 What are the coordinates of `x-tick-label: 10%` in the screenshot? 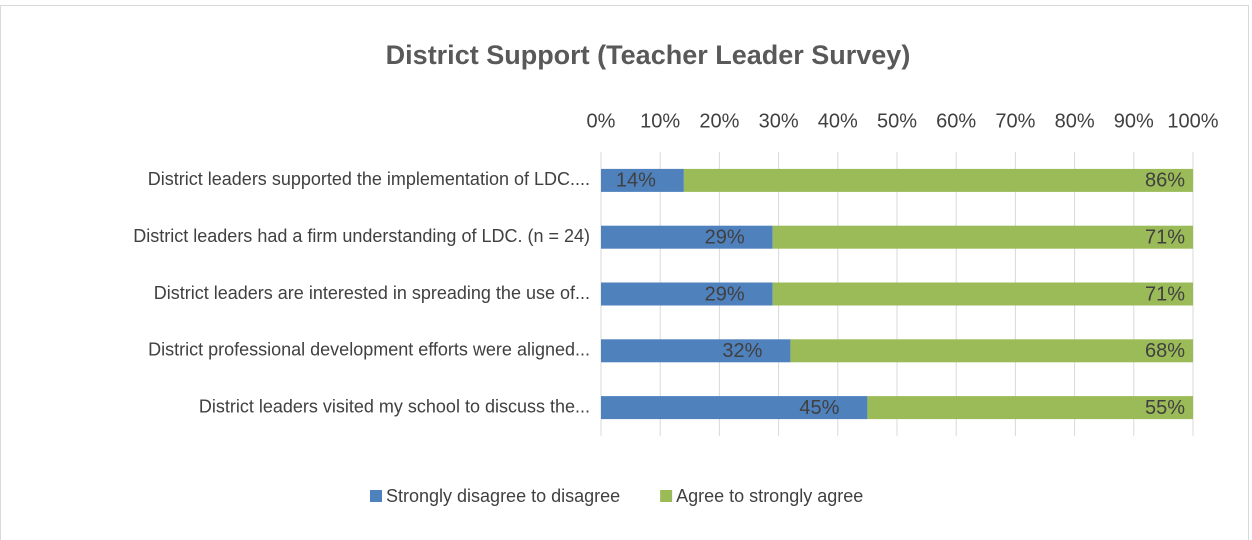 It's located at (660, 121).